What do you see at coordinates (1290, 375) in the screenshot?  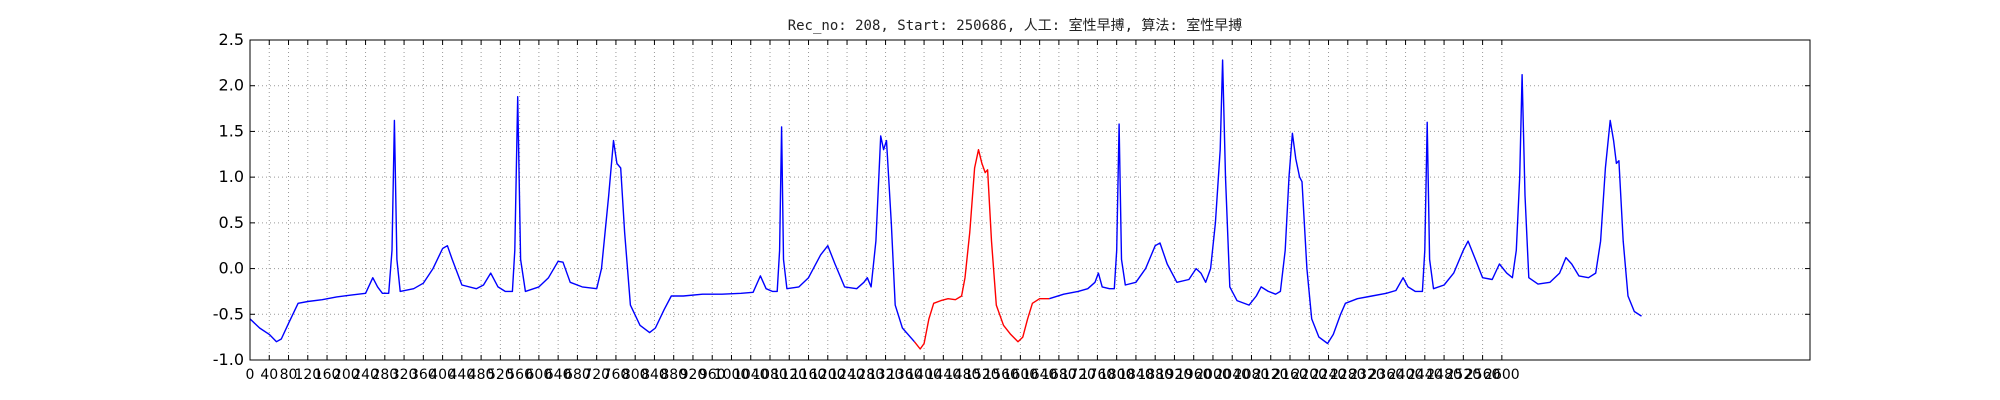 I see `x-tick-label: 2160` at bounding box center [1290, 375].